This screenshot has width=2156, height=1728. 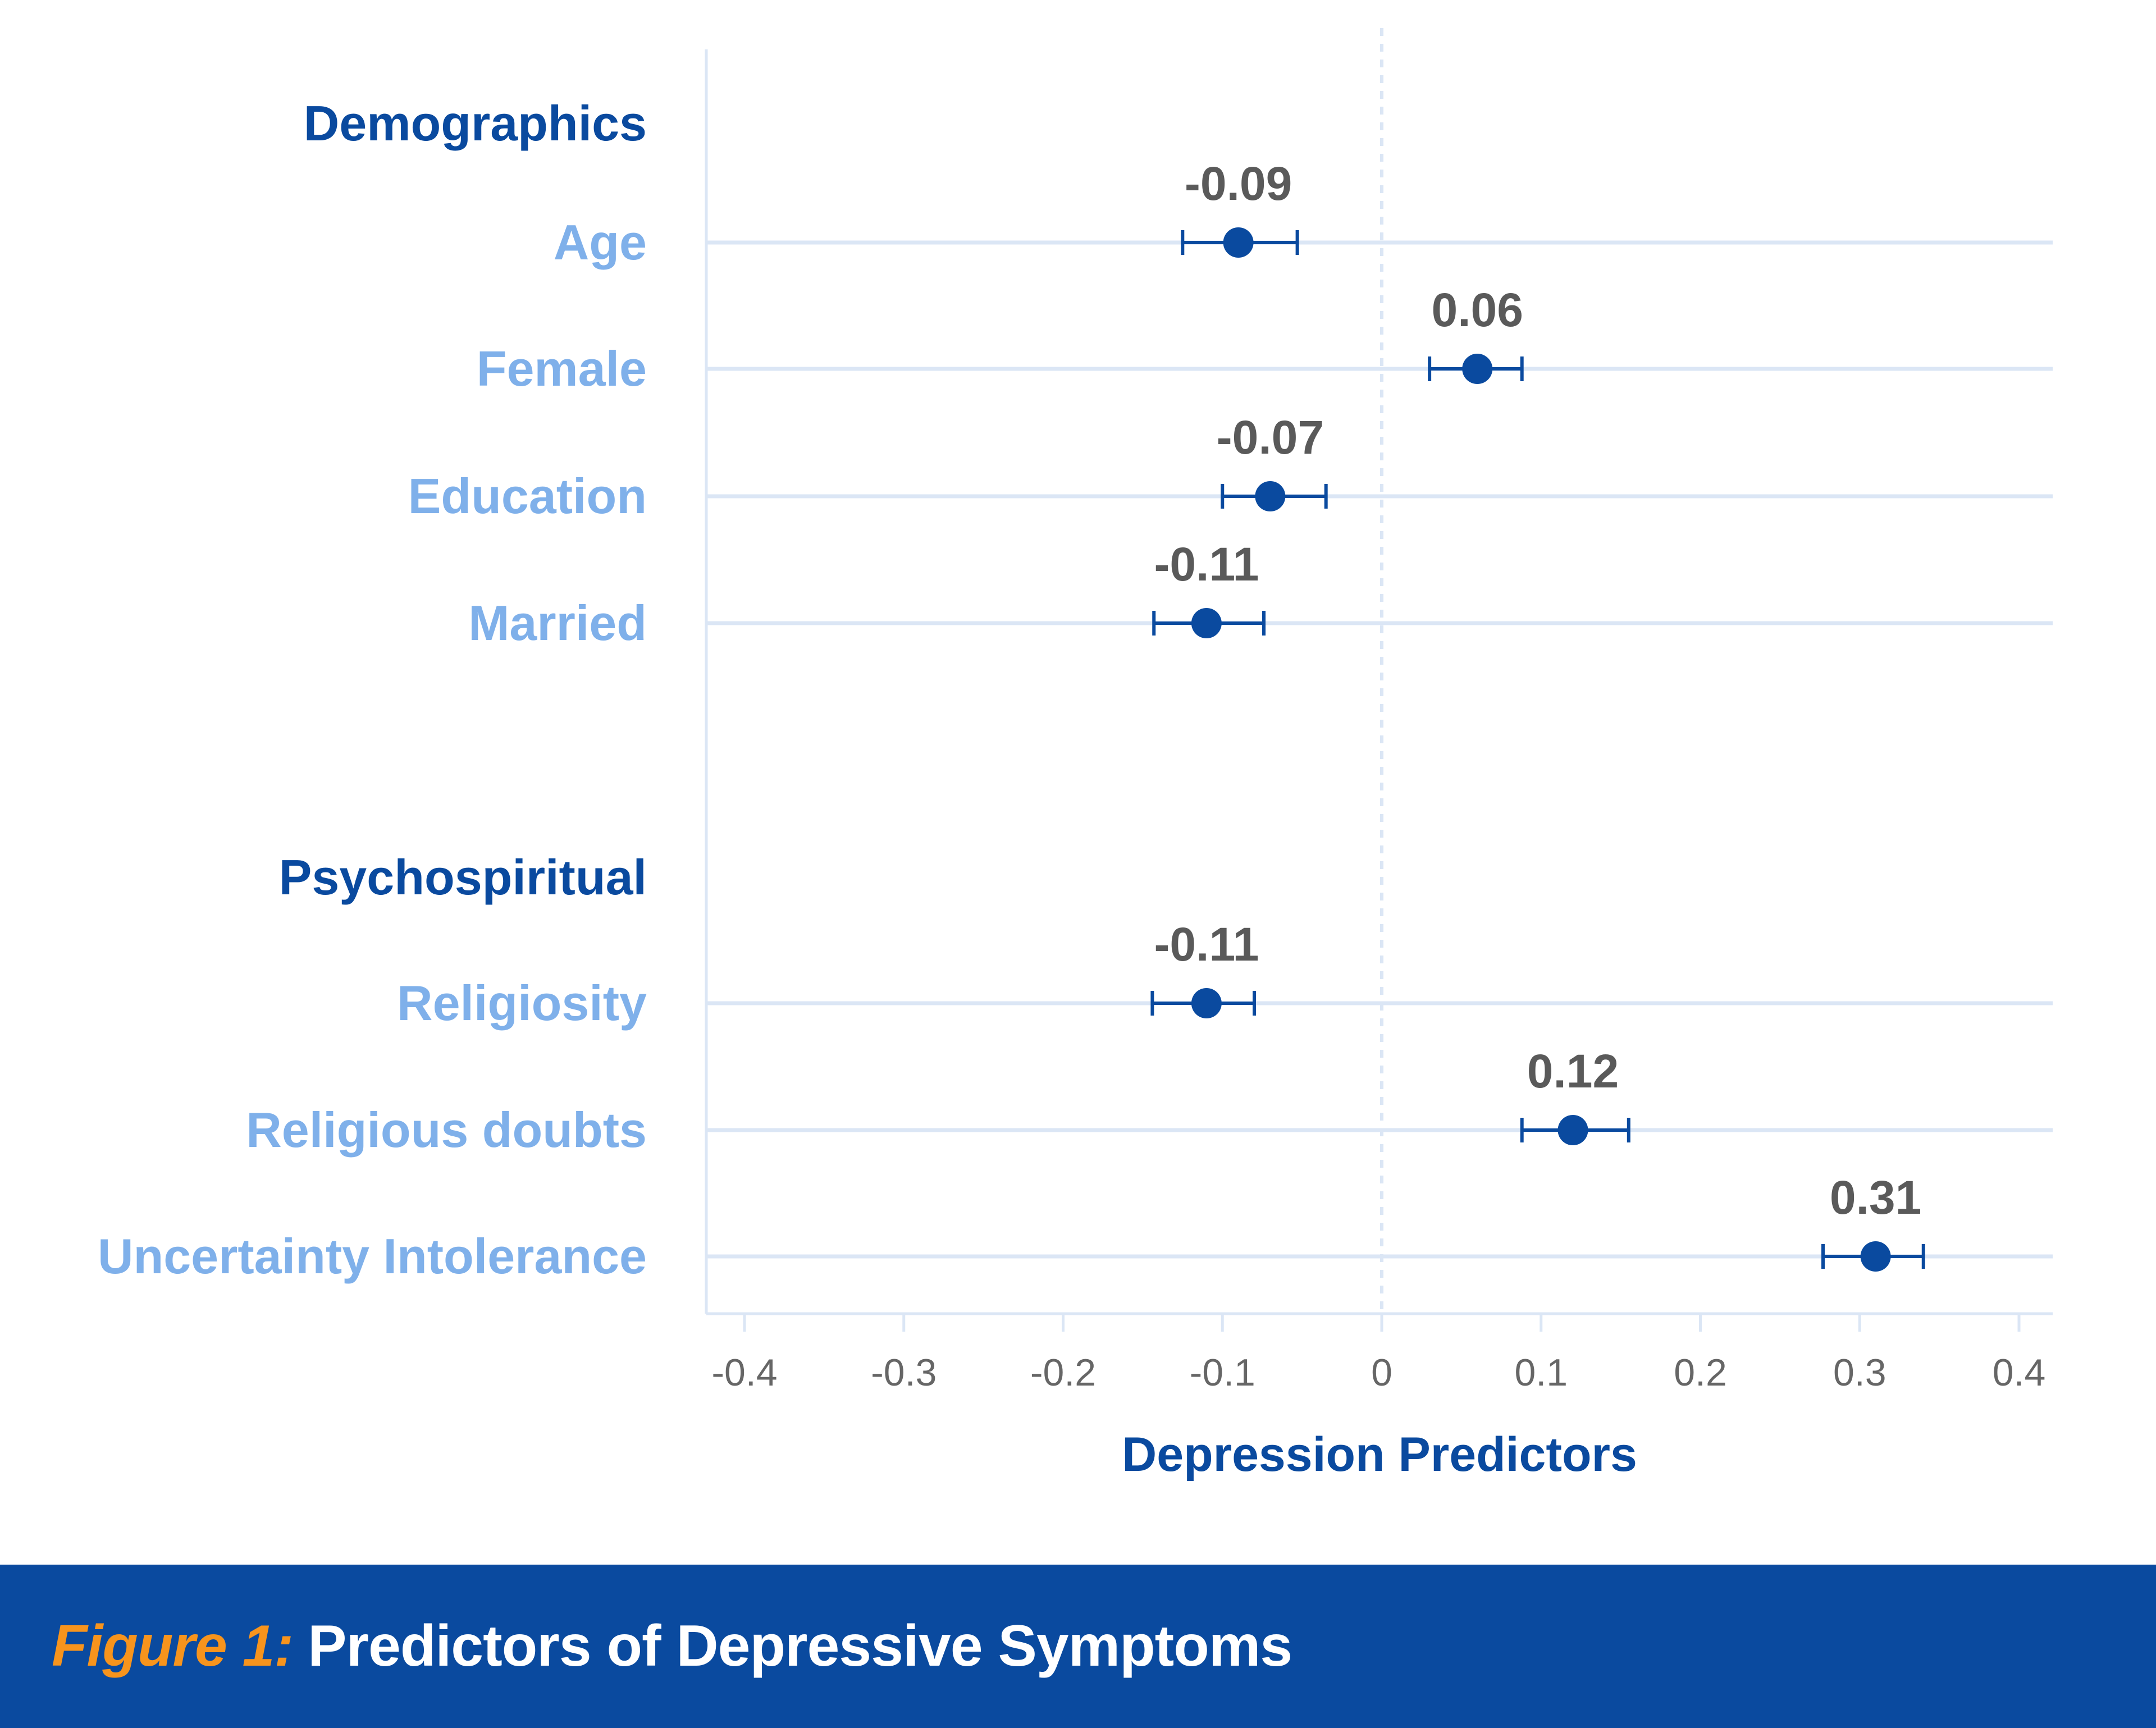 What do you see at coordinates (527, 496) in the screenshot?
I see `row-label: Education` at bounding box center [527, 496].